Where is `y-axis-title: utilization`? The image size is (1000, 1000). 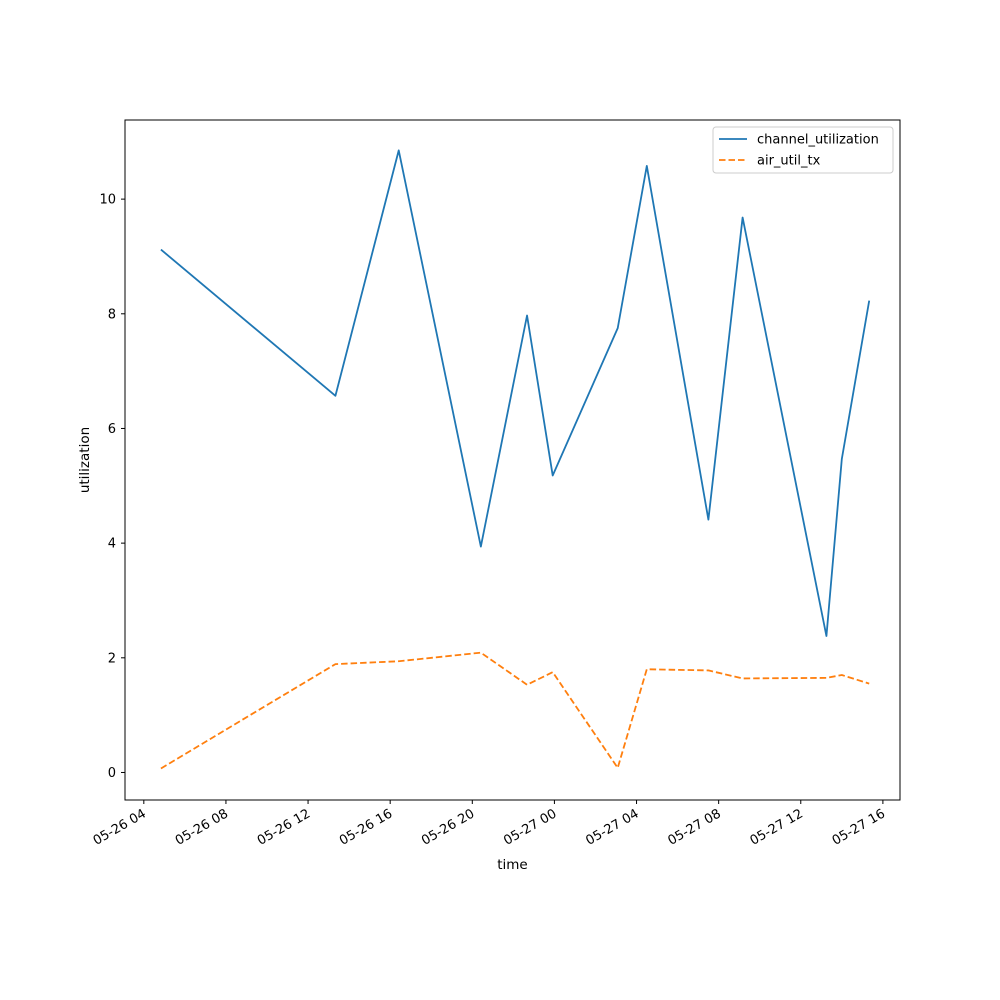
y-axis-title: utilization is located at coordinates (85, 460).